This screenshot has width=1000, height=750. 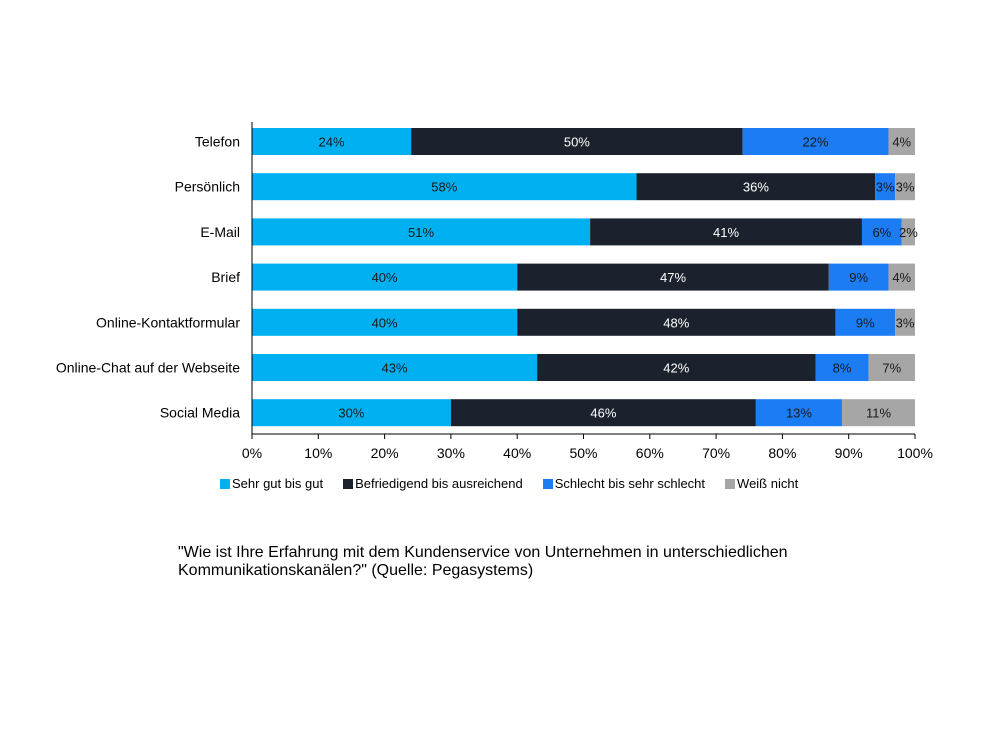 What do you see at coordinates (451, 453) in the screenshot?
I see `x-tick-label: 30%` at bounding box center [451, 453].